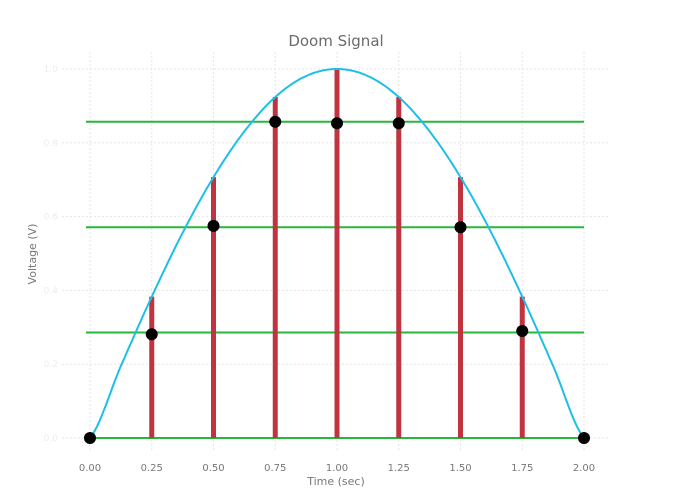 The image size is (673, 496). What do you see at coordinates (275, 468) in the screenshot?
I see `x-tick-label-3: 0.75` at bounding box center [275, 468].